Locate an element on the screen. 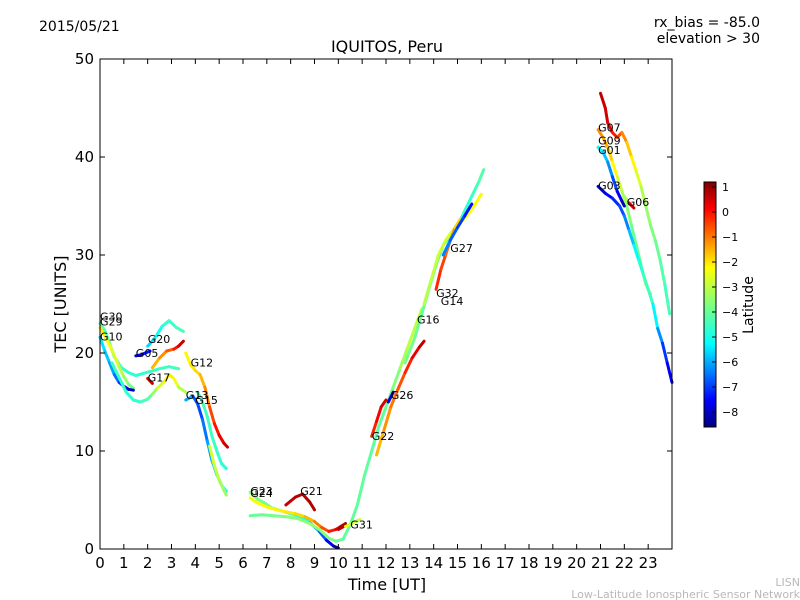  series-g20b is located at coordinates (167, 354).